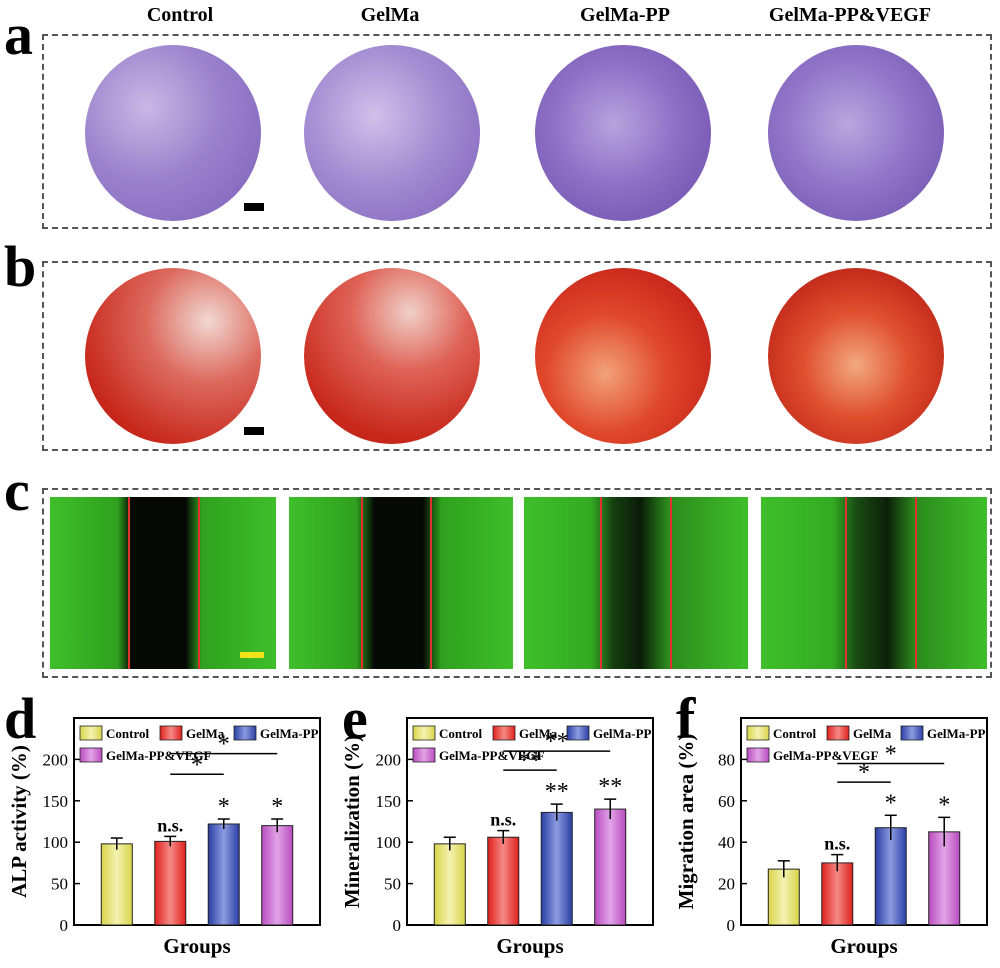  What do you see at coordinates (18, 34) in the screenshot?
I see `panel-label-a: a` at bounding box center [18, 34].